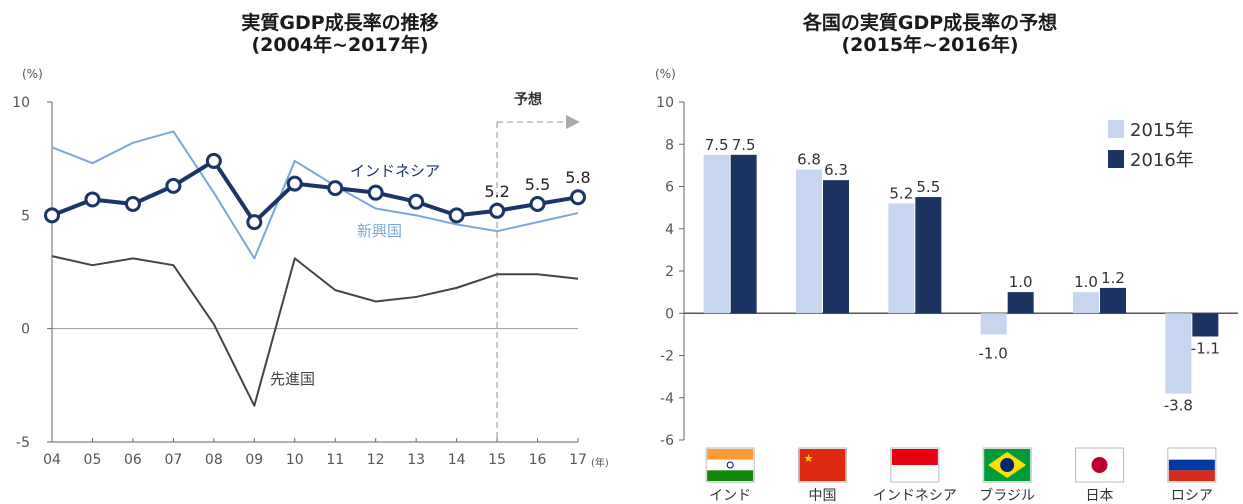 This screenshot has width=1243, height=504. I want to click on left-chart-subtitle: (2004年~2017年), so click(340, 45).